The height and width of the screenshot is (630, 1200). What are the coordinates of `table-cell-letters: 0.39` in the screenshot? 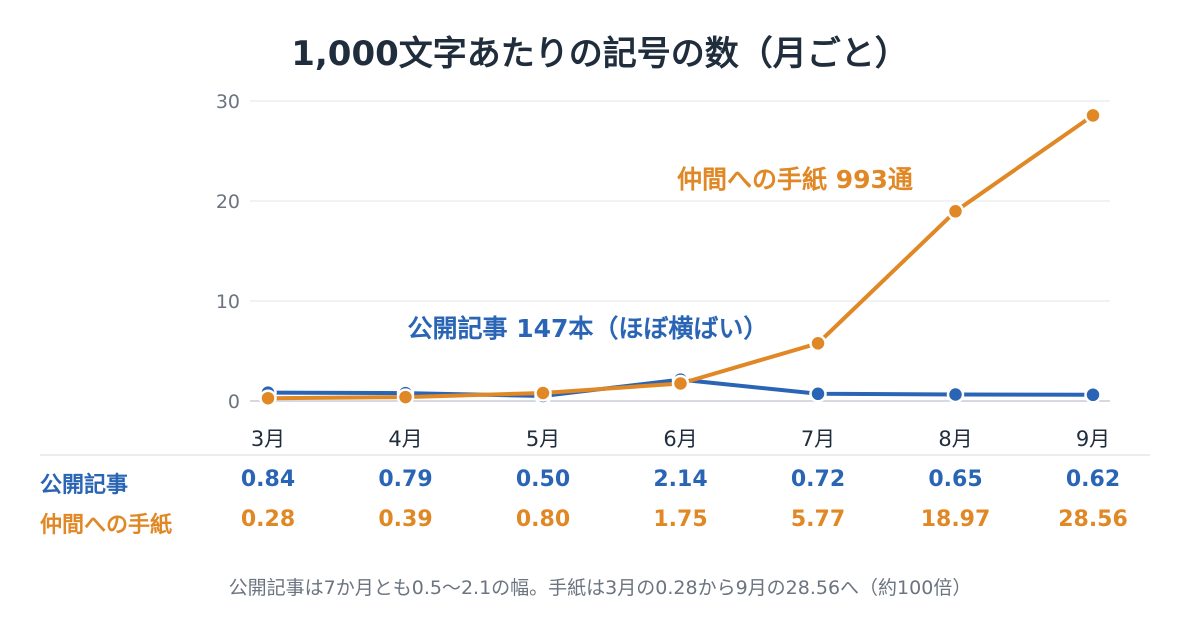 It's located at (405, 519).